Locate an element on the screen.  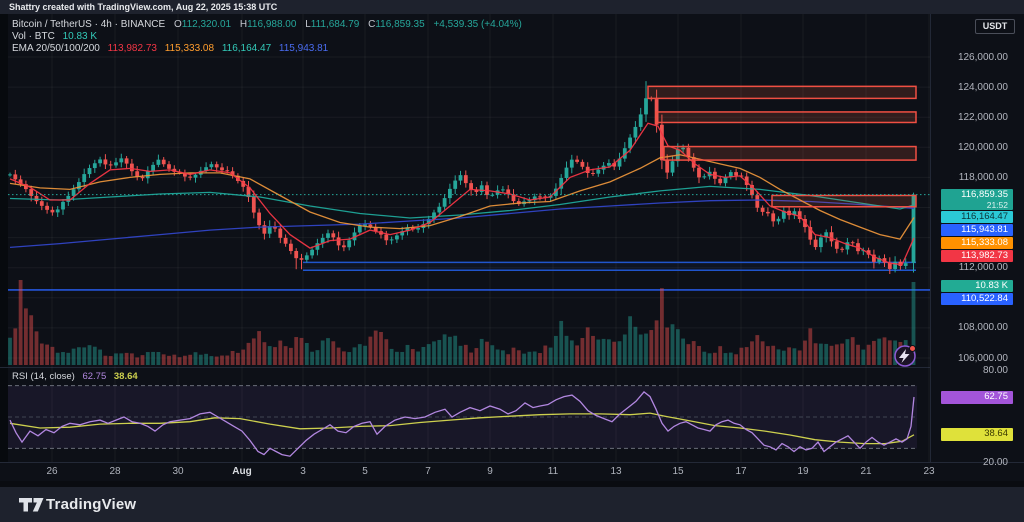
tradingview-brand-text: TradingView is located at coordinates (91, 504).